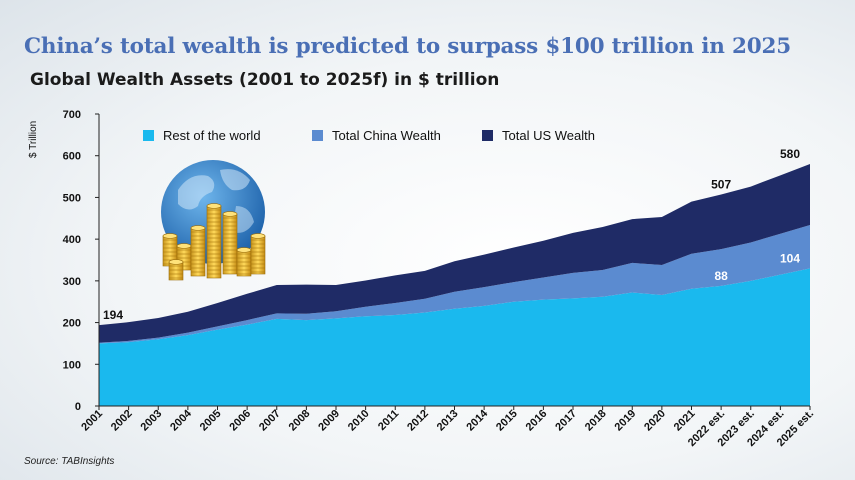 Image resolution: width=855 pixels, height=480 pixels. I want to click on legend-label: Rest of the world, so click(212, 135).